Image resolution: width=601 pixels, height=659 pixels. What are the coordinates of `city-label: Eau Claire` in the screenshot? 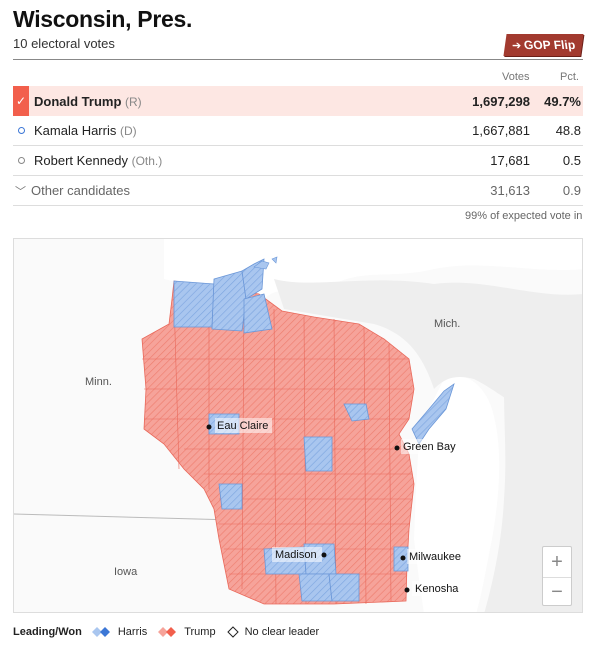 It's located at (242, 426).